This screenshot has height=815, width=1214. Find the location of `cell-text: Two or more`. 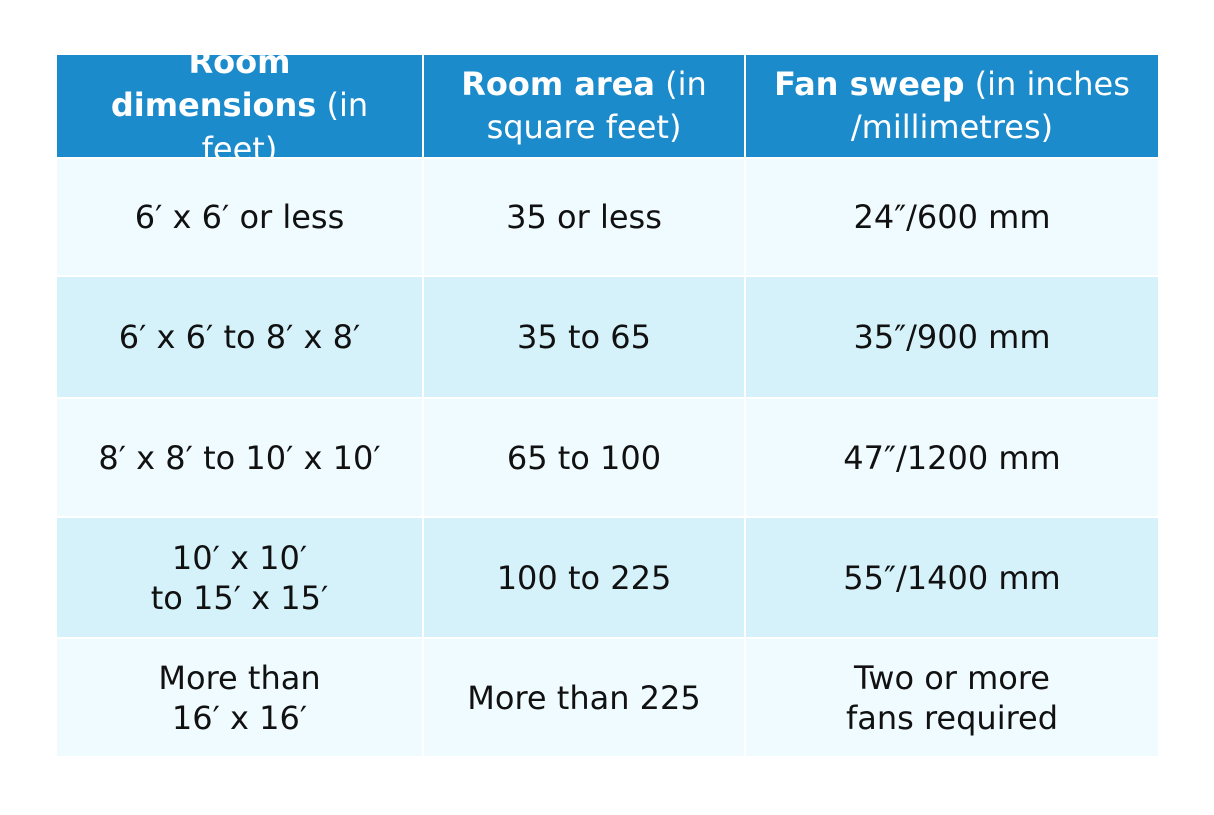

cell-text: Two or more is located at coordinates (952, 677).